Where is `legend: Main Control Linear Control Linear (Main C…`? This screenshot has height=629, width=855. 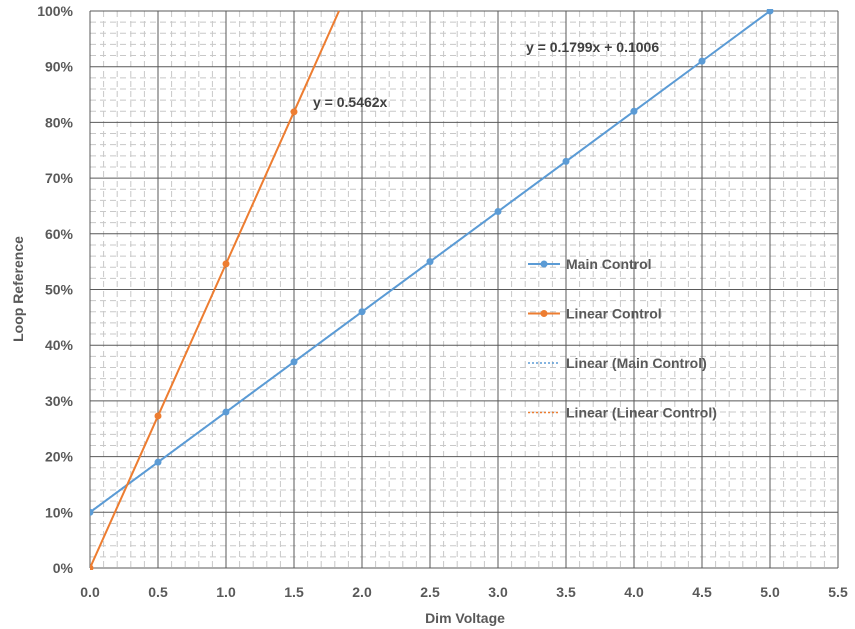
legend: Main Control Linear Control Linear (Main C… is located at coordinates (622, 338).